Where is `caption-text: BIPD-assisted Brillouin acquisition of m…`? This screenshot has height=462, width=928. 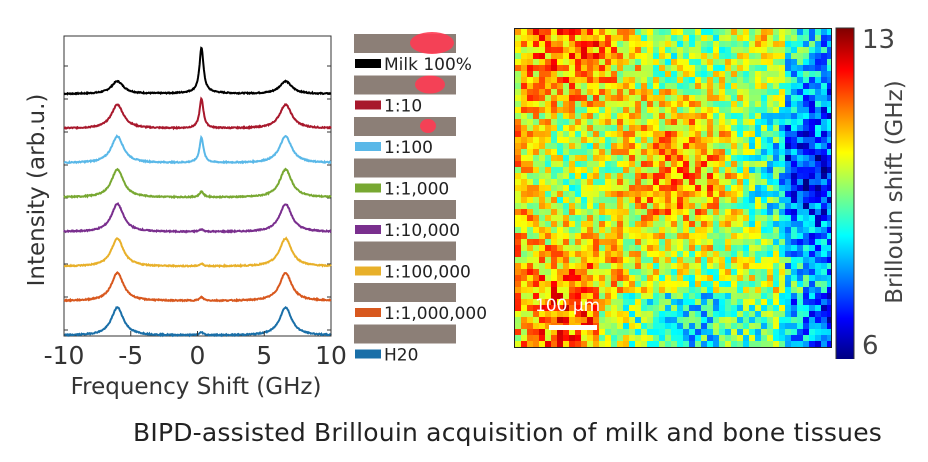 caption-text: BIPD-assisted Brillouin acquisition of m… is located at coordinates (507, 432).